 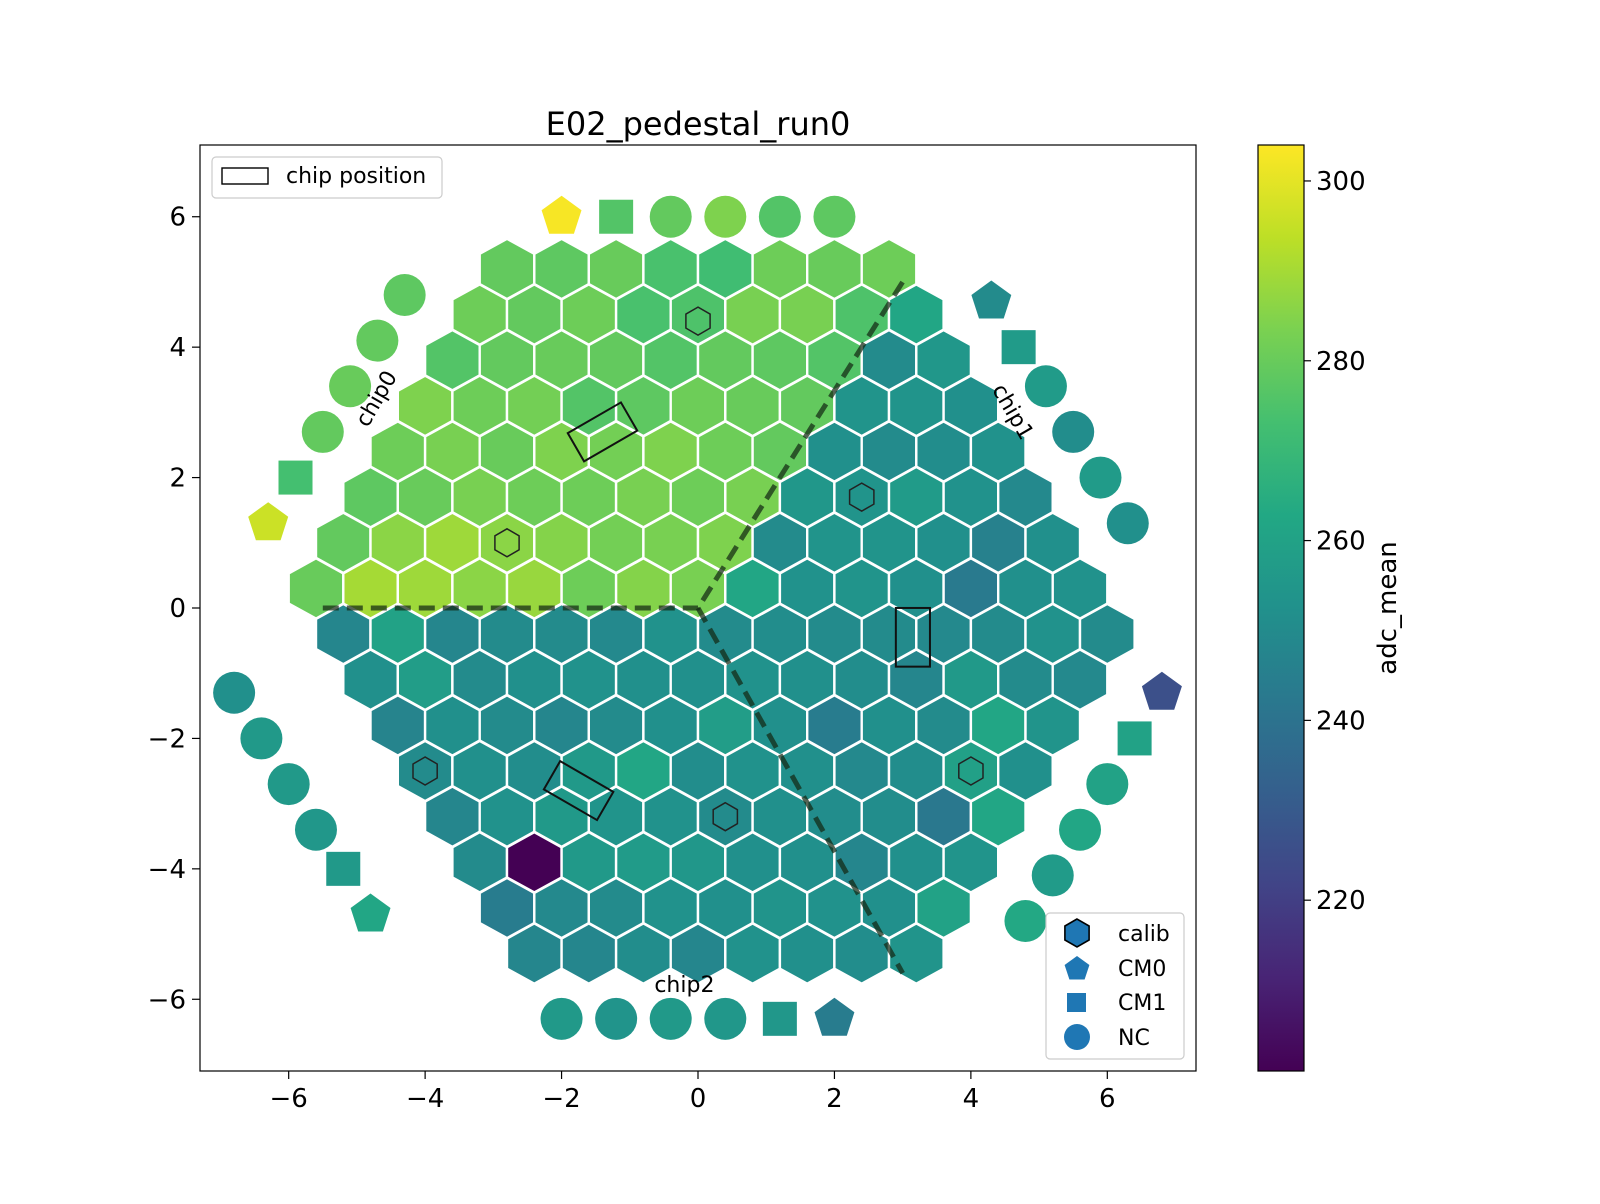 What do you see at coordinates (1341, 542) in the screenshot?
I see `colorbar-tick-label: 260` at bounding box center [1341, 542].